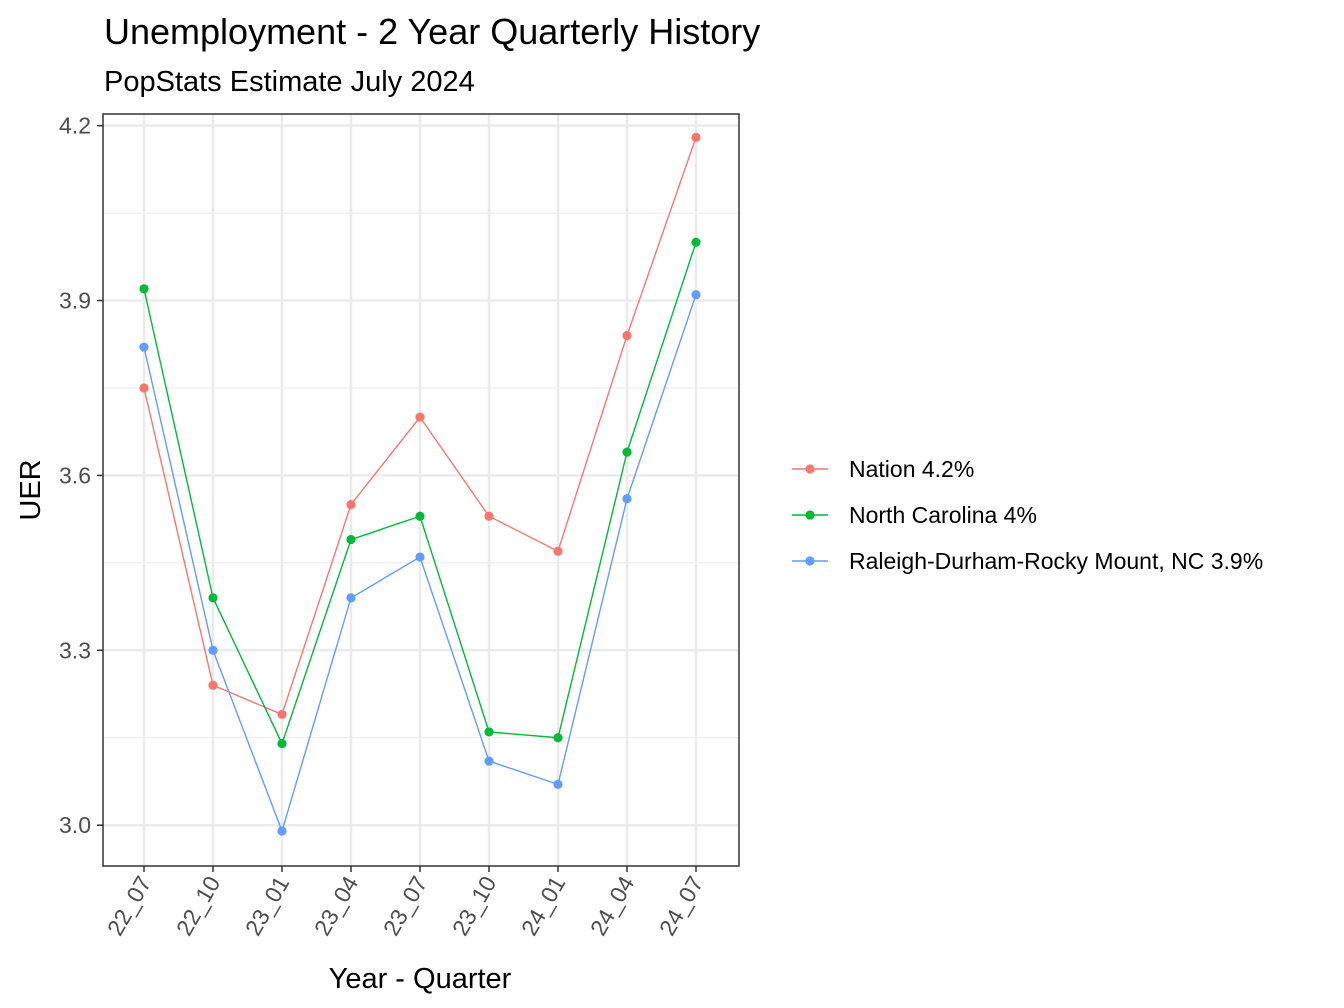 This screenshot has height=1008, width=1344. I want to click on x-tick-label: 24_04, so click(612, 905).